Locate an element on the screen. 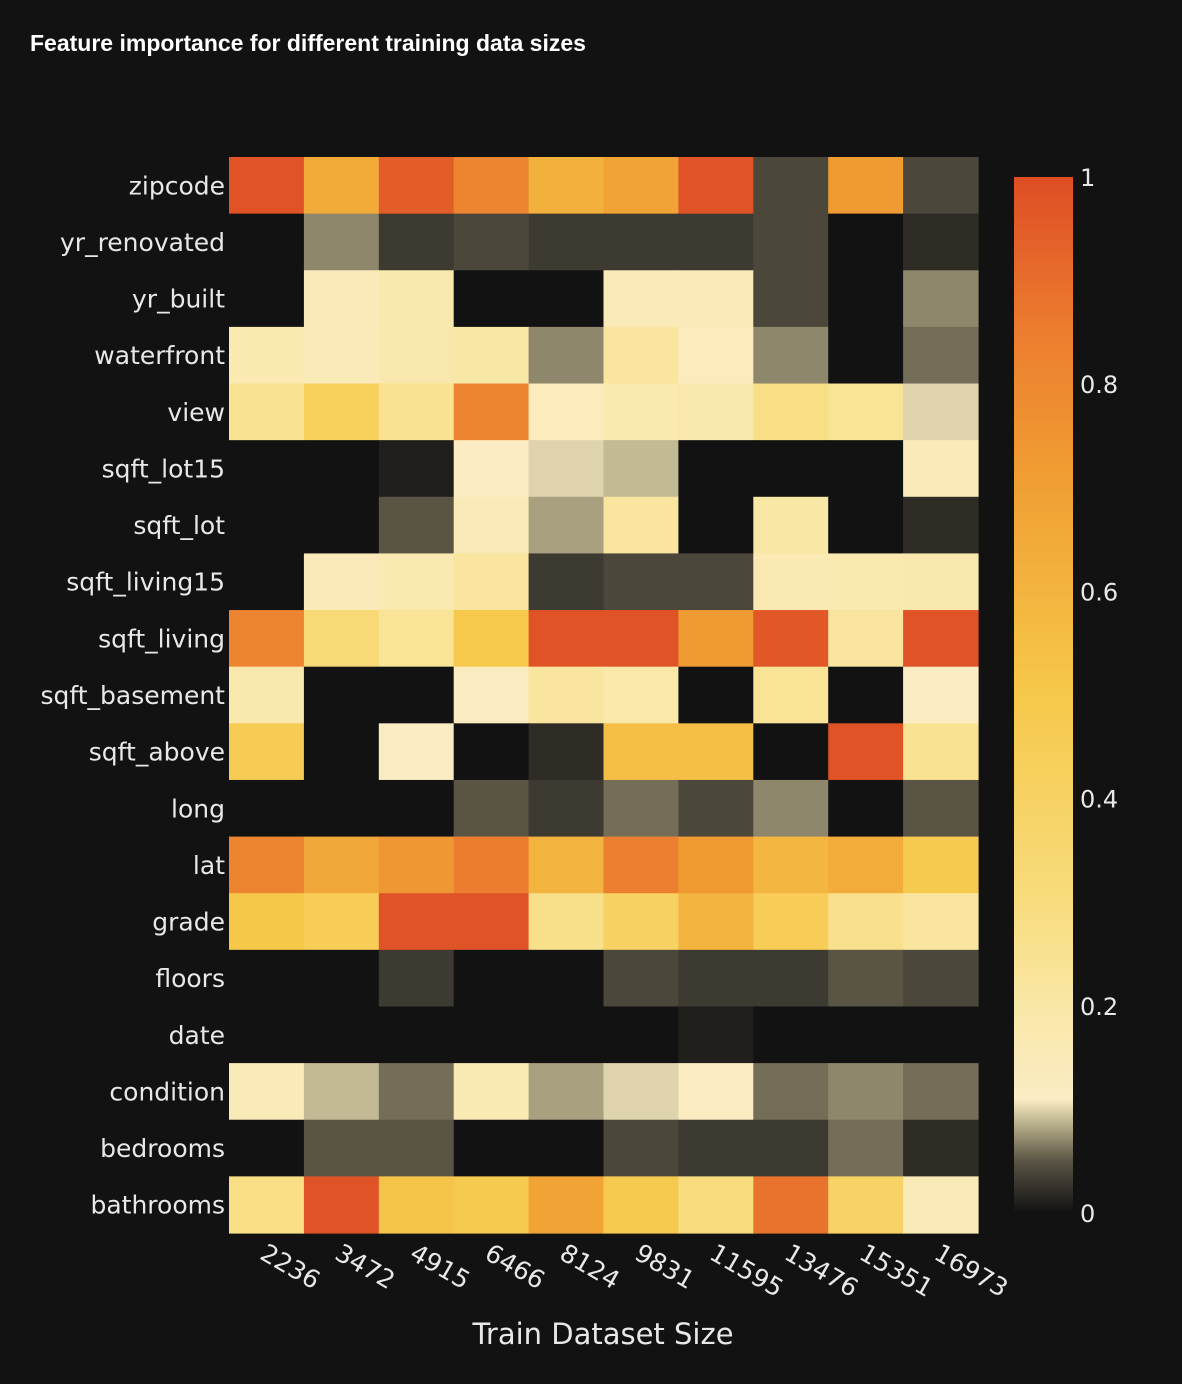 Image resolution: width=1182 pixels, height=1384 pixels. y-tick-label: bathrooms is located at coordinates (157, 1205).